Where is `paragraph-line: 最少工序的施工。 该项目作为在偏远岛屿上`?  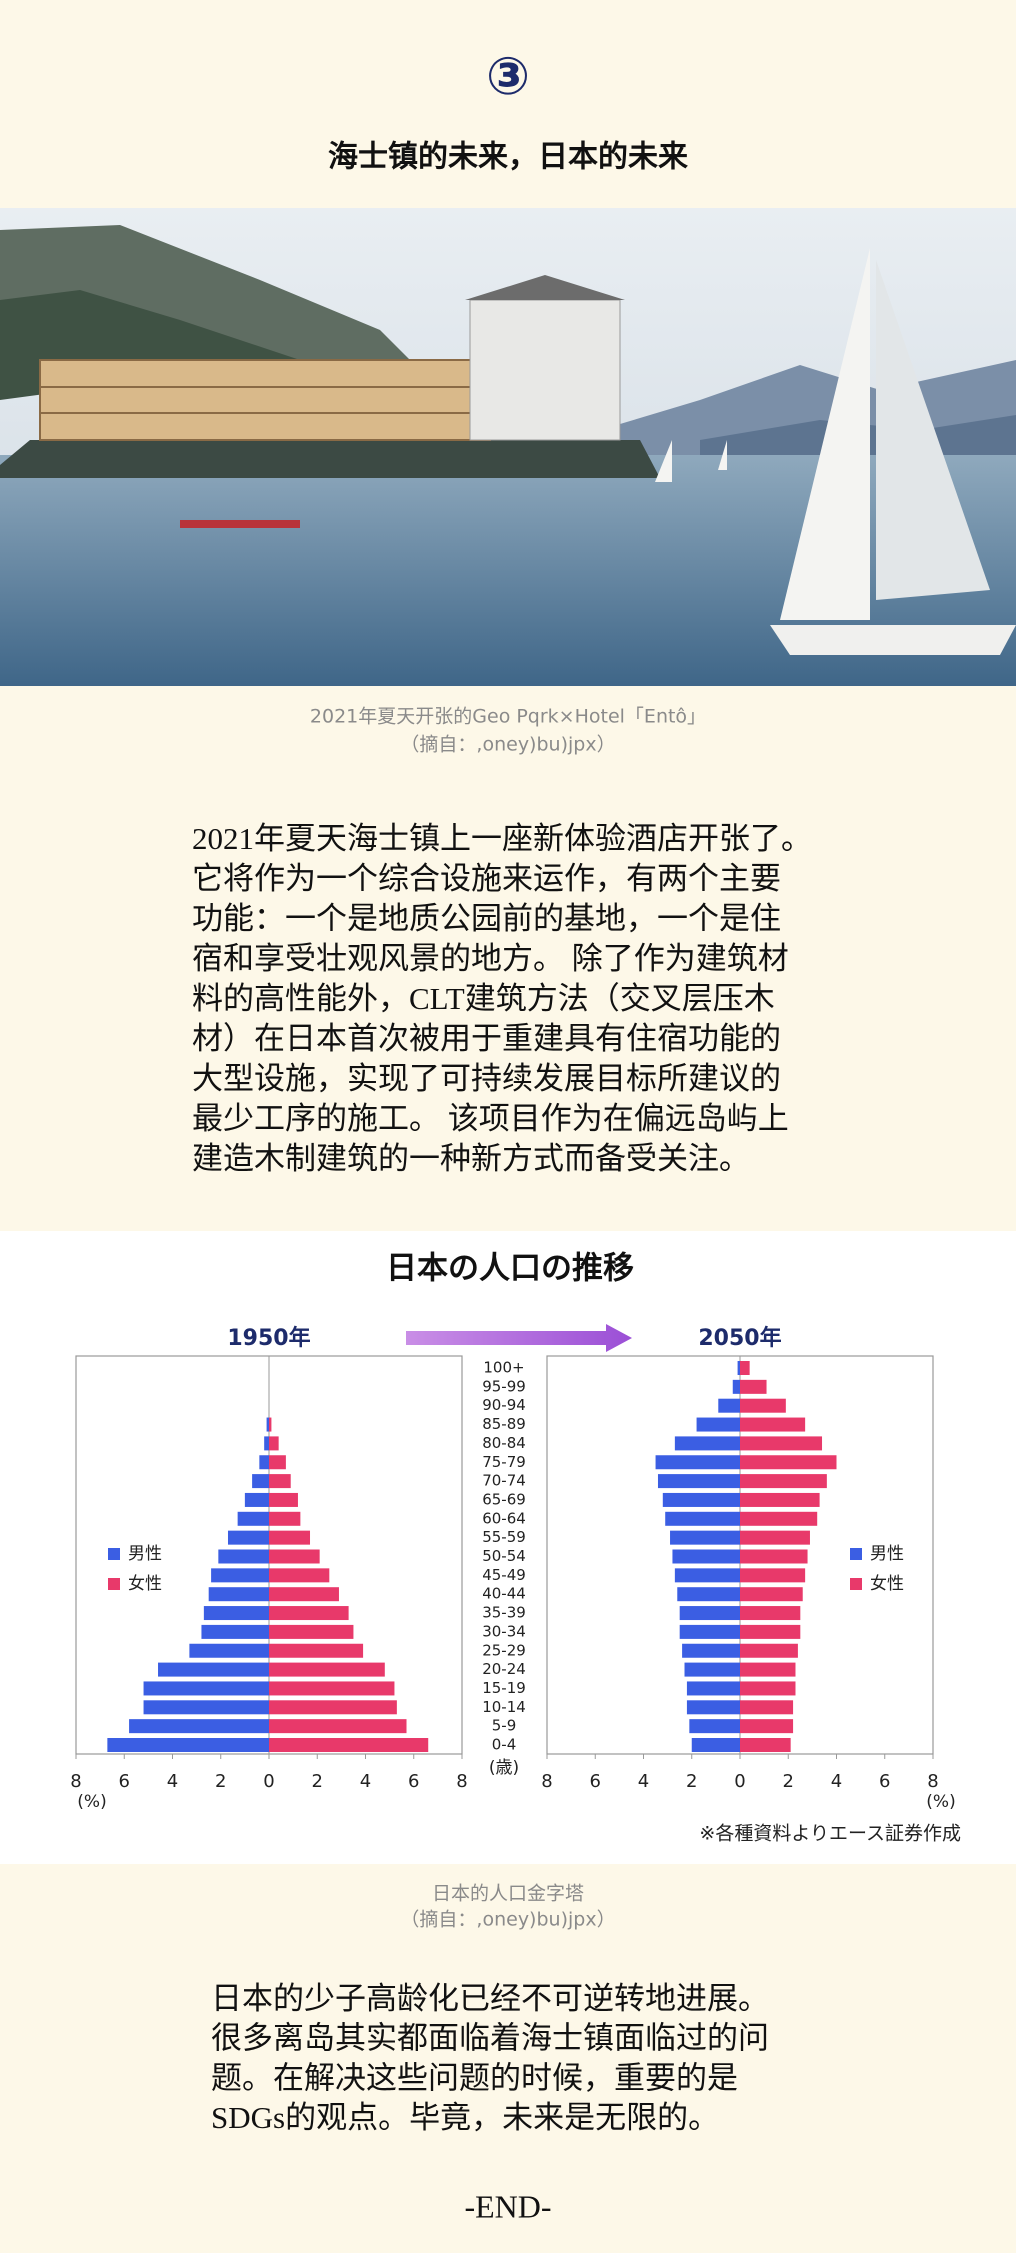
paragraph-line: 最少工序的施工。 该项目作为在偏远岛屿上 is located at coordinates (490, 1118).